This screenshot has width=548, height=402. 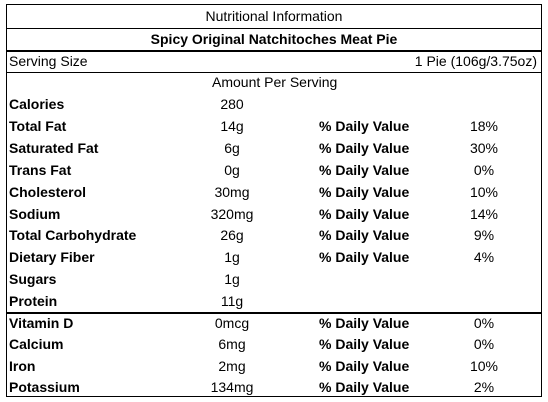 I want to click on nutrient-amount: 2mg, so click(x=232, y=365).